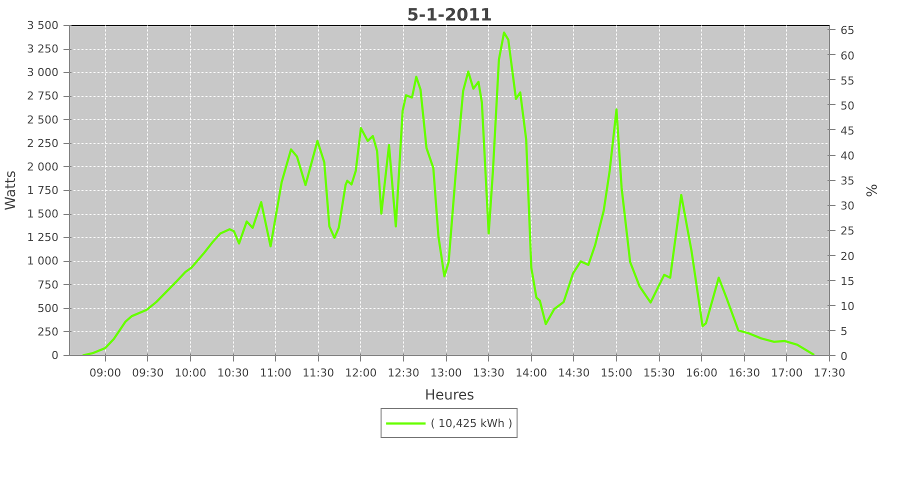 Image resolution: width=900 pixels, height=500 pixels. Describe the element at coordinates (361, 373) in the screenshot. I see `x-tick-label: 12:00` at that location.